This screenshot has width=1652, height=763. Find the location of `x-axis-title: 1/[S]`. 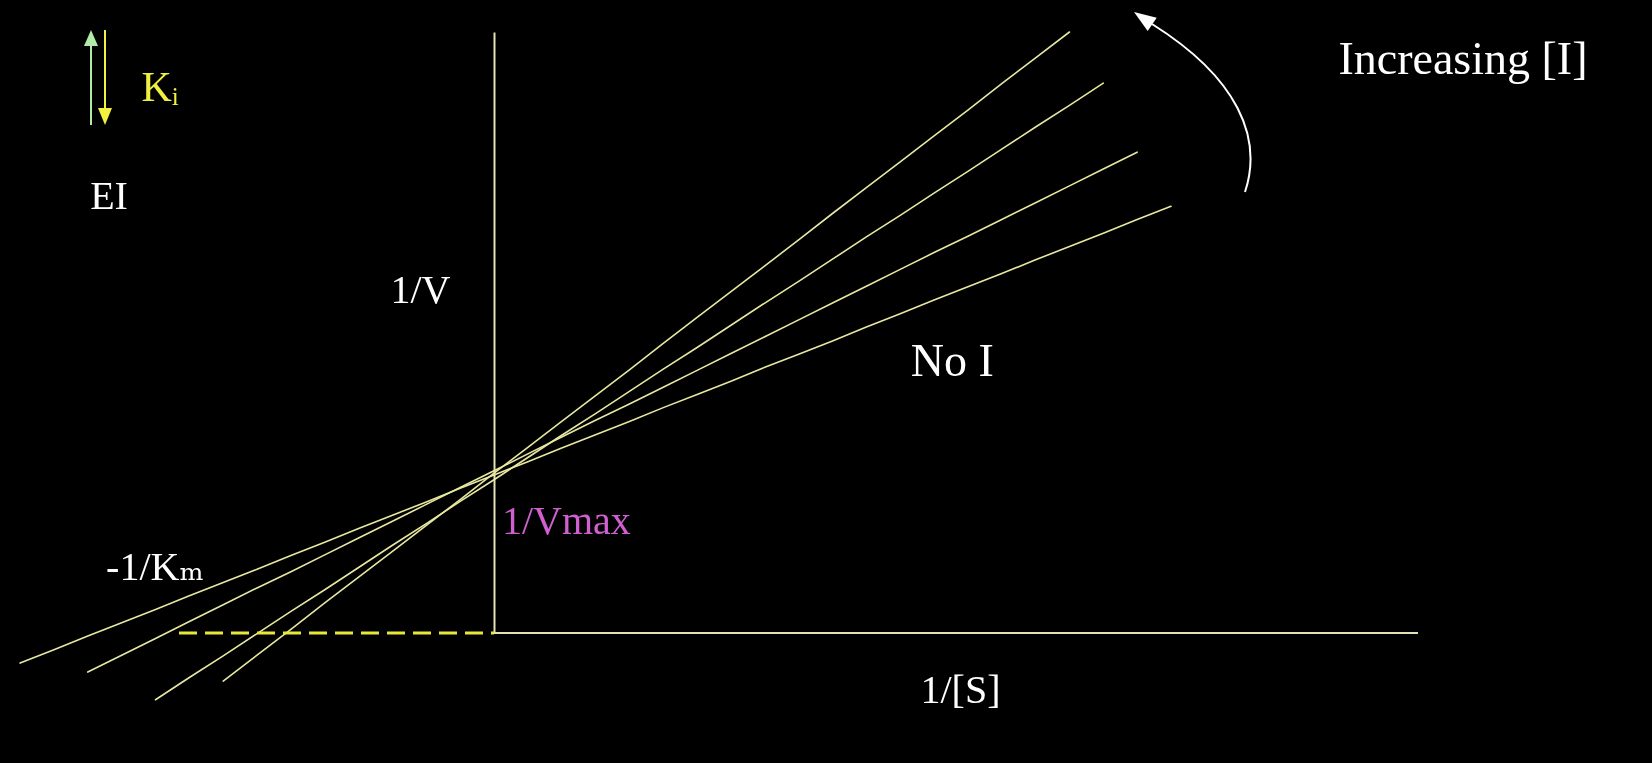

x-axis-title: 1/[S] is located at coordinates (960, 689).